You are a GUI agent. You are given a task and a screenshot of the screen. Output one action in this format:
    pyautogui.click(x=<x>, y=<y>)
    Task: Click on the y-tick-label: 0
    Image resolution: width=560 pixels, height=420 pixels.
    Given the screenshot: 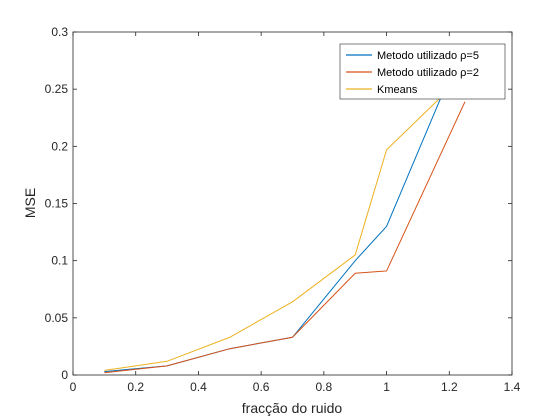 What is the action you would take?
    pyautogui.click(x=64, y=375)
    